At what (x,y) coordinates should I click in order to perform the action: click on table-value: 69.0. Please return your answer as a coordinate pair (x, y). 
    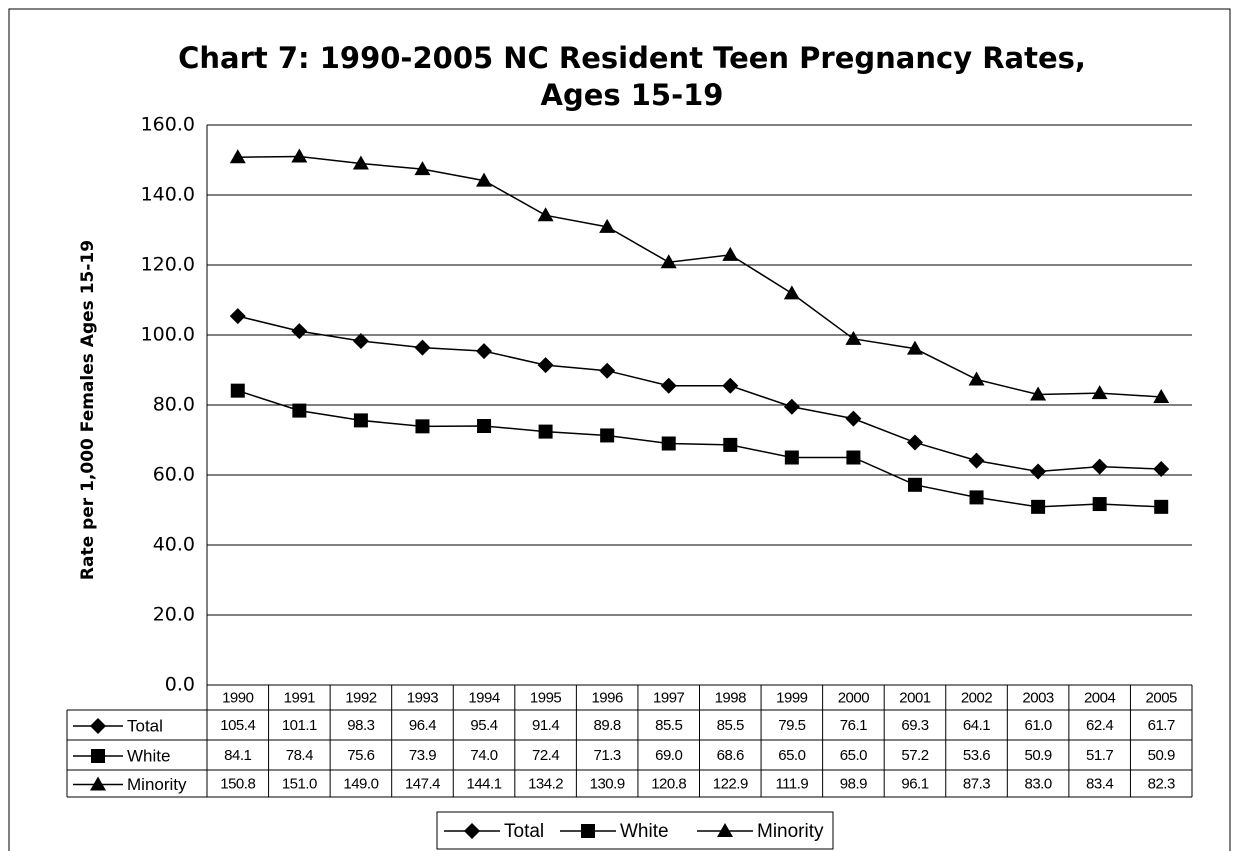
    Looking at the image, I should click on (668, 755).